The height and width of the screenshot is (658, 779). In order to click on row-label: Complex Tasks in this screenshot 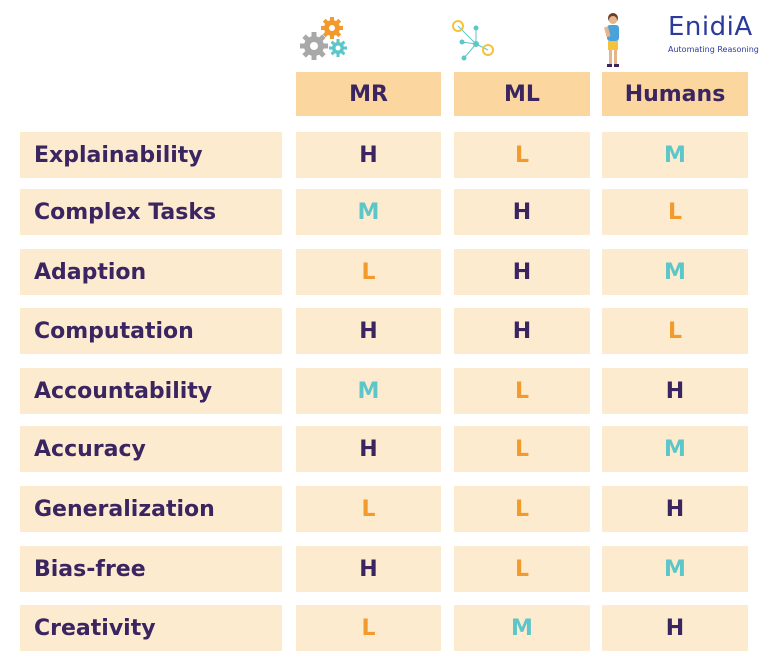, I will do `click(151, 212)`.